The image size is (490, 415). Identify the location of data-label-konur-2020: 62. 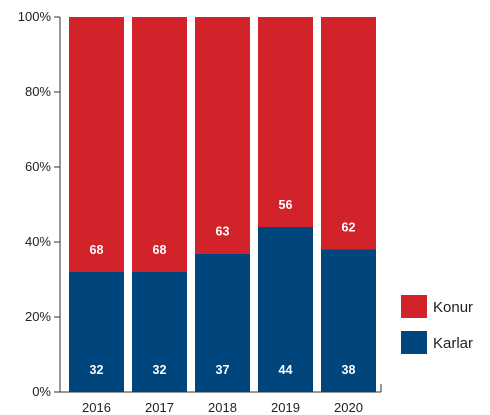
(349, 228).